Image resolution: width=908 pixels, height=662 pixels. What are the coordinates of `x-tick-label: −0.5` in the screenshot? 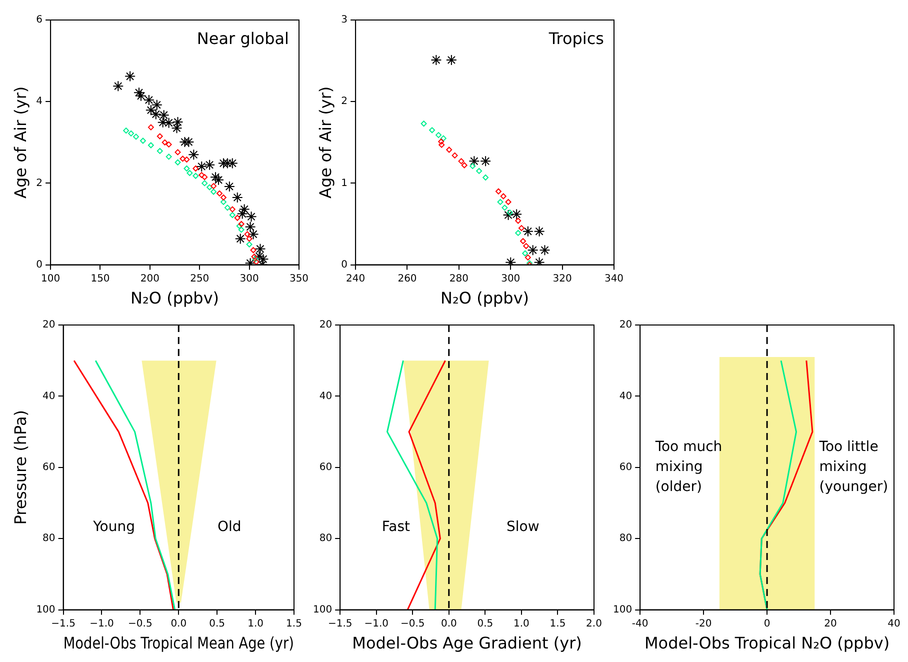 It's located at (140, 624).